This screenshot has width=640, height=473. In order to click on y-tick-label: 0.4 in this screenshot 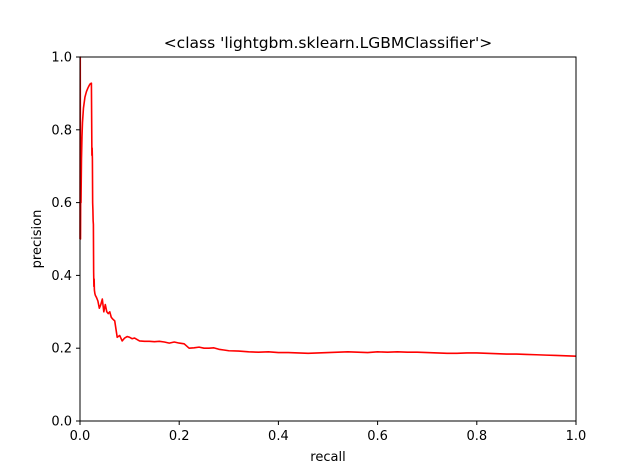, I will do `click(61, 276)`.